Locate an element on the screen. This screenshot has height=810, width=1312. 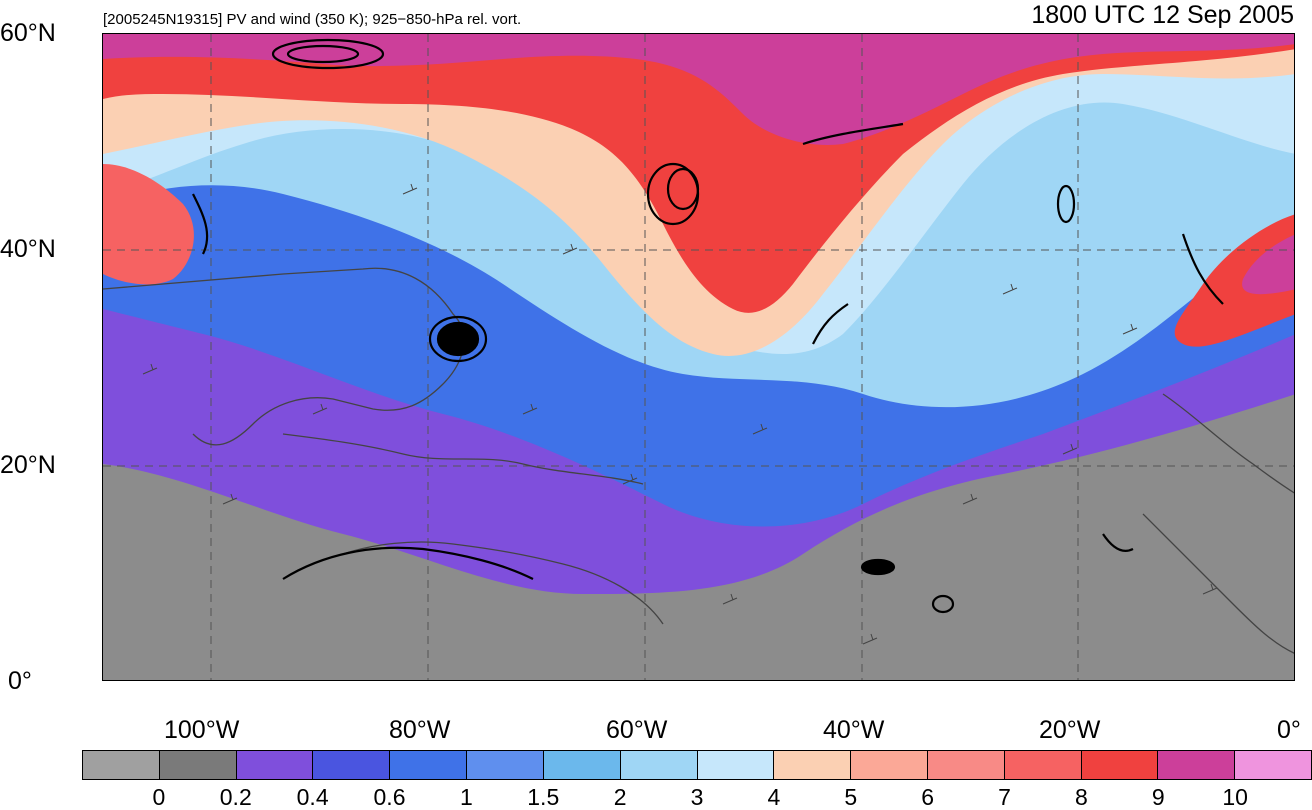
lon-label-0: 0° is located at coordinates (1289, 730).